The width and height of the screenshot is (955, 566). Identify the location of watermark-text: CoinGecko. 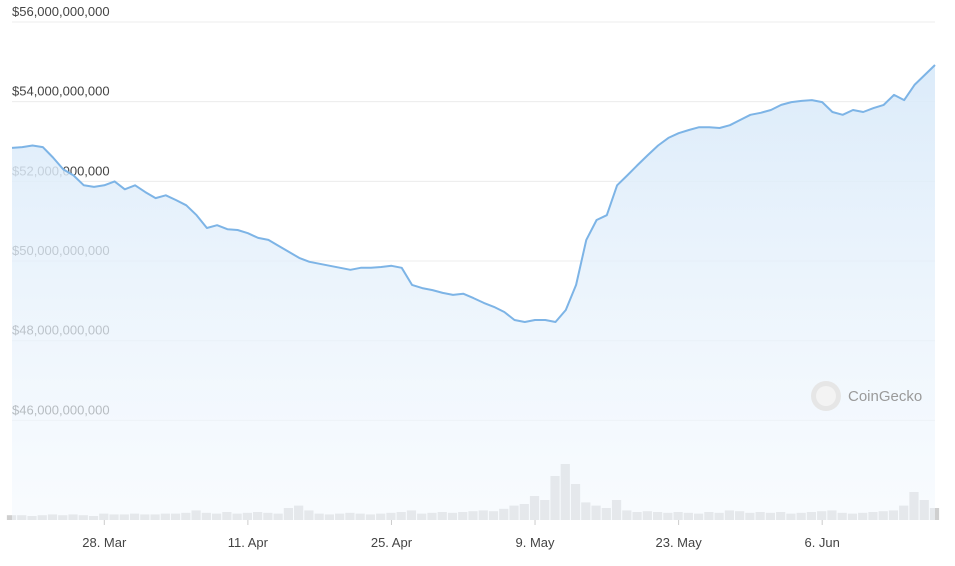
(885, 396).